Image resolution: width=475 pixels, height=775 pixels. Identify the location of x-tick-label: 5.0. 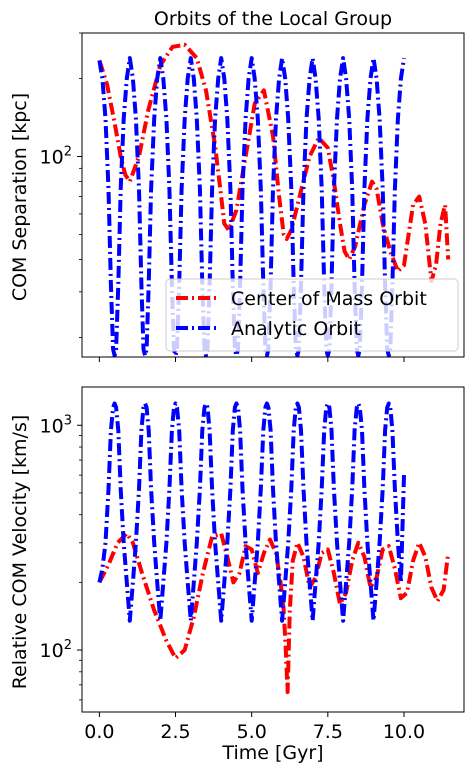
(252, 732).